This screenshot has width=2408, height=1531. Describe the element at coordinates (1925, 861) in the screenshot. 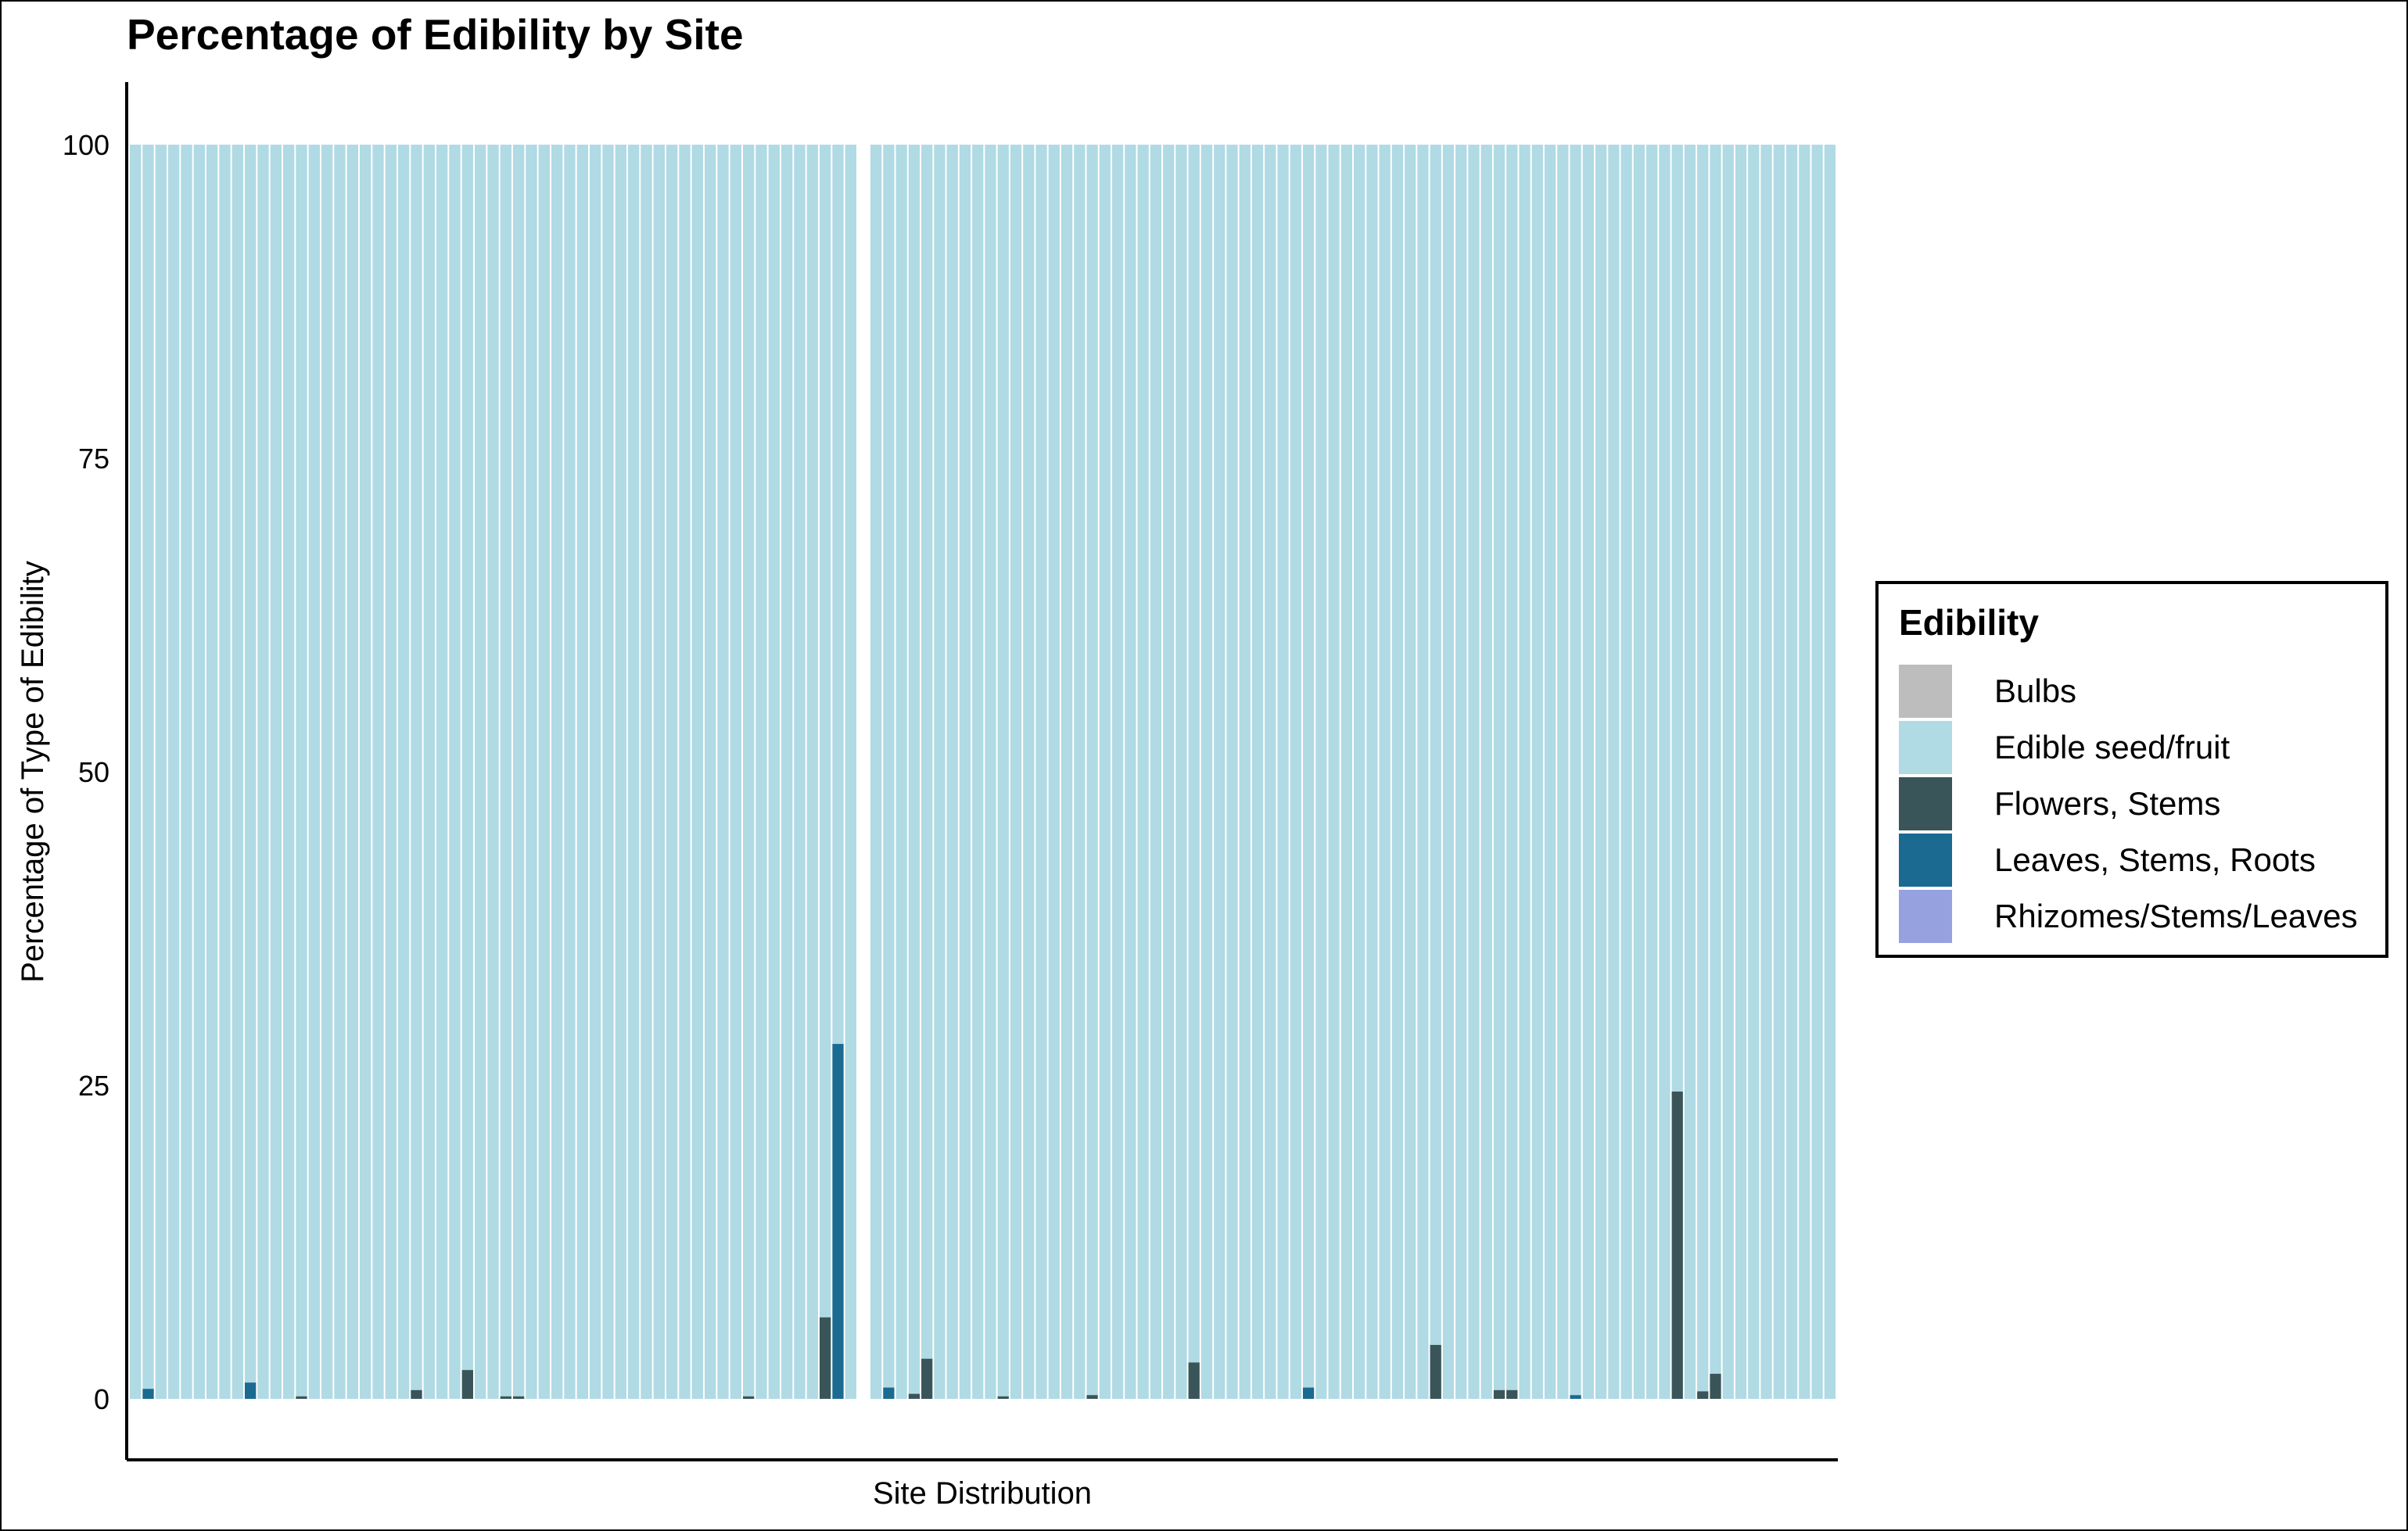

I see `legend-swatch-leaves-stems-roots` at that location.